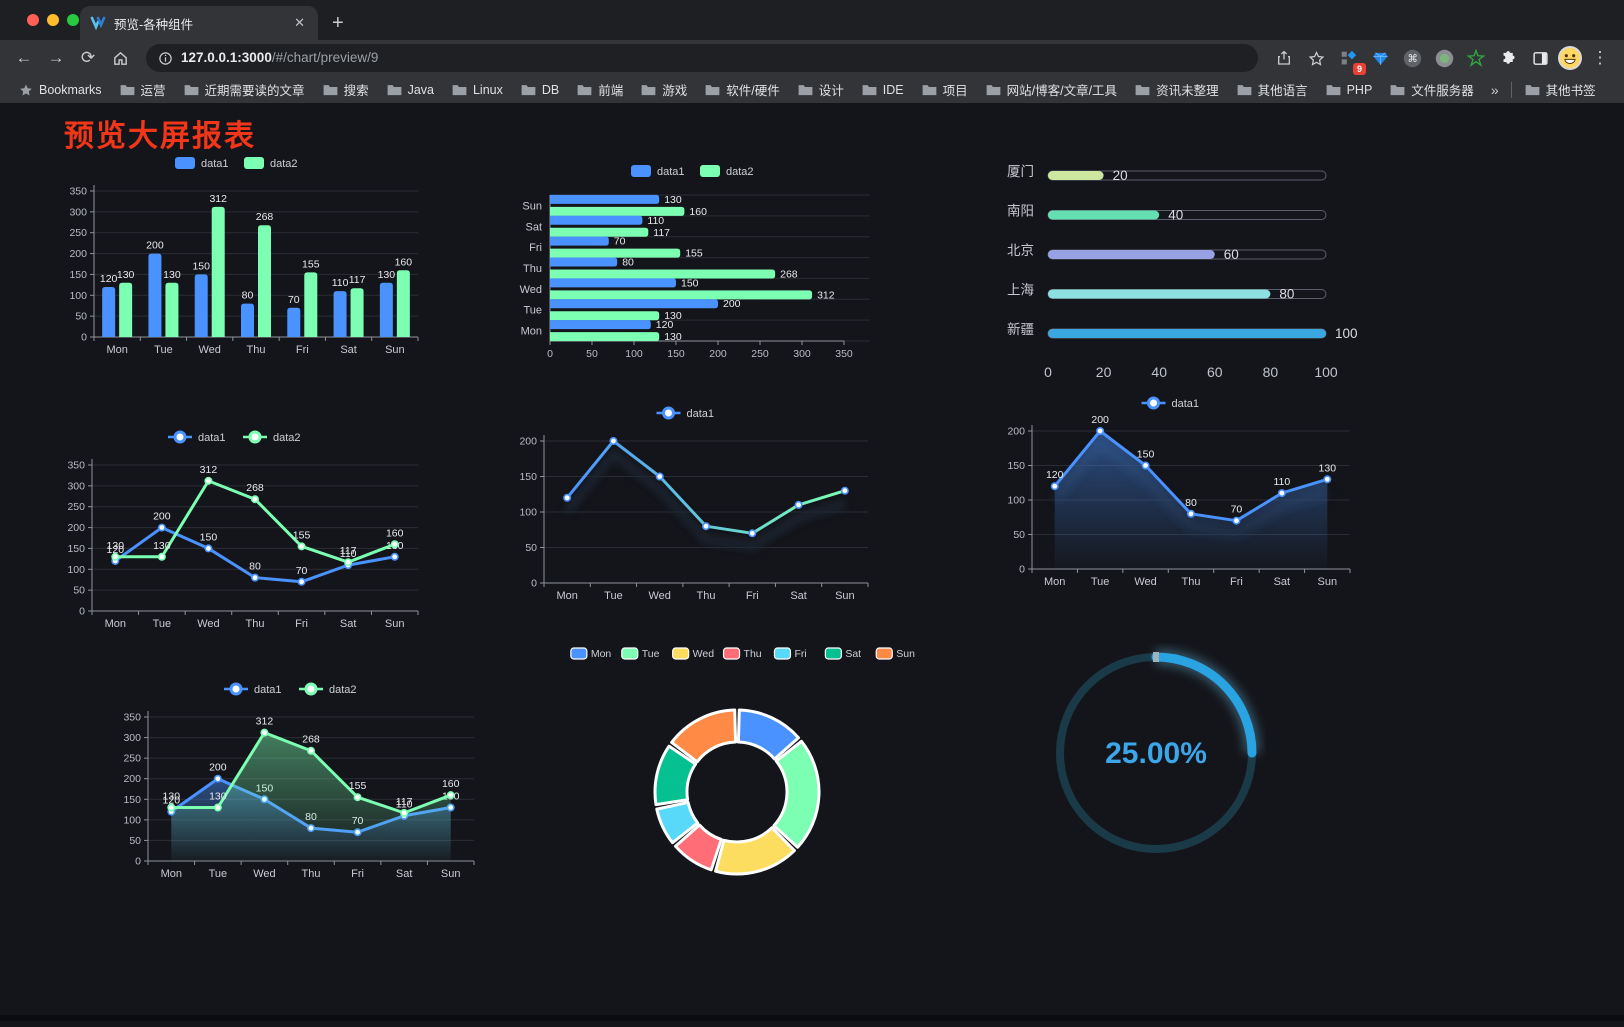 This screenshot has height=1027, width=1624. I want to click on other-bookmarks: 其他书签, so click(1560, 90).